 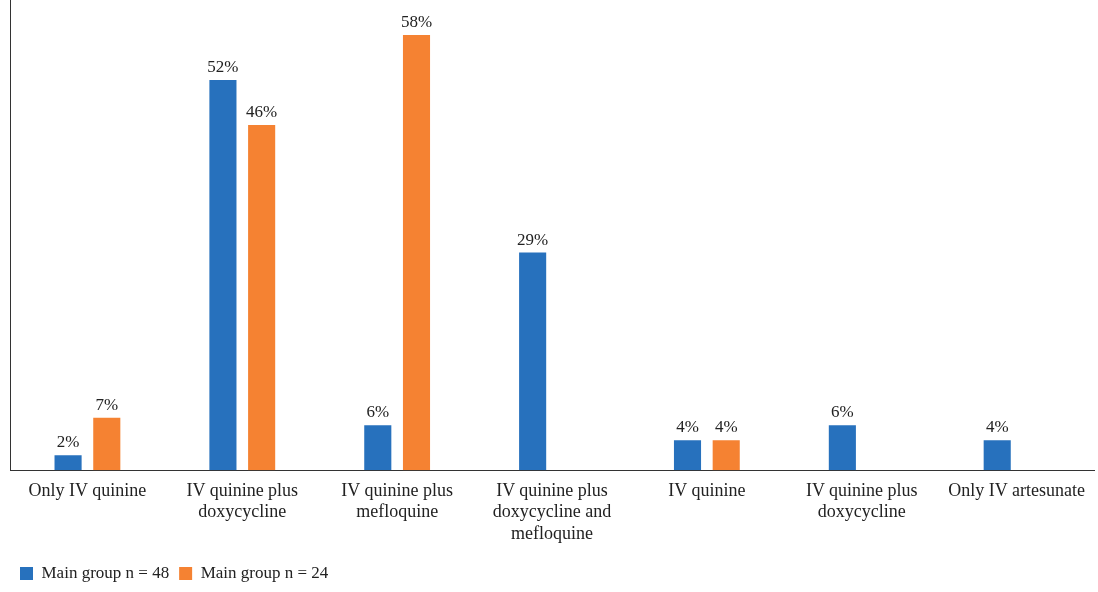 I want to click on x-tick-label: Only IV quinine, so click(x=87, y=489).